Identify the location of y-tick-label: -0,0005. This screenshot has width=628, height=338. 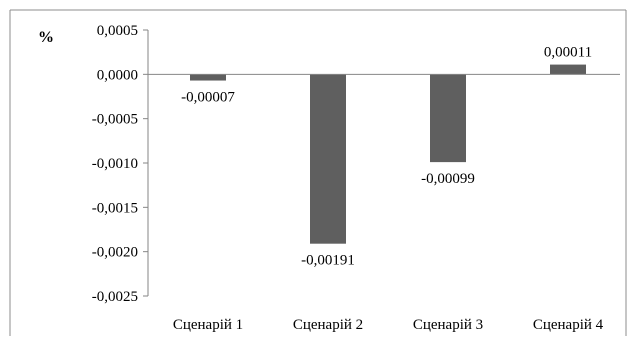
(115, 120).